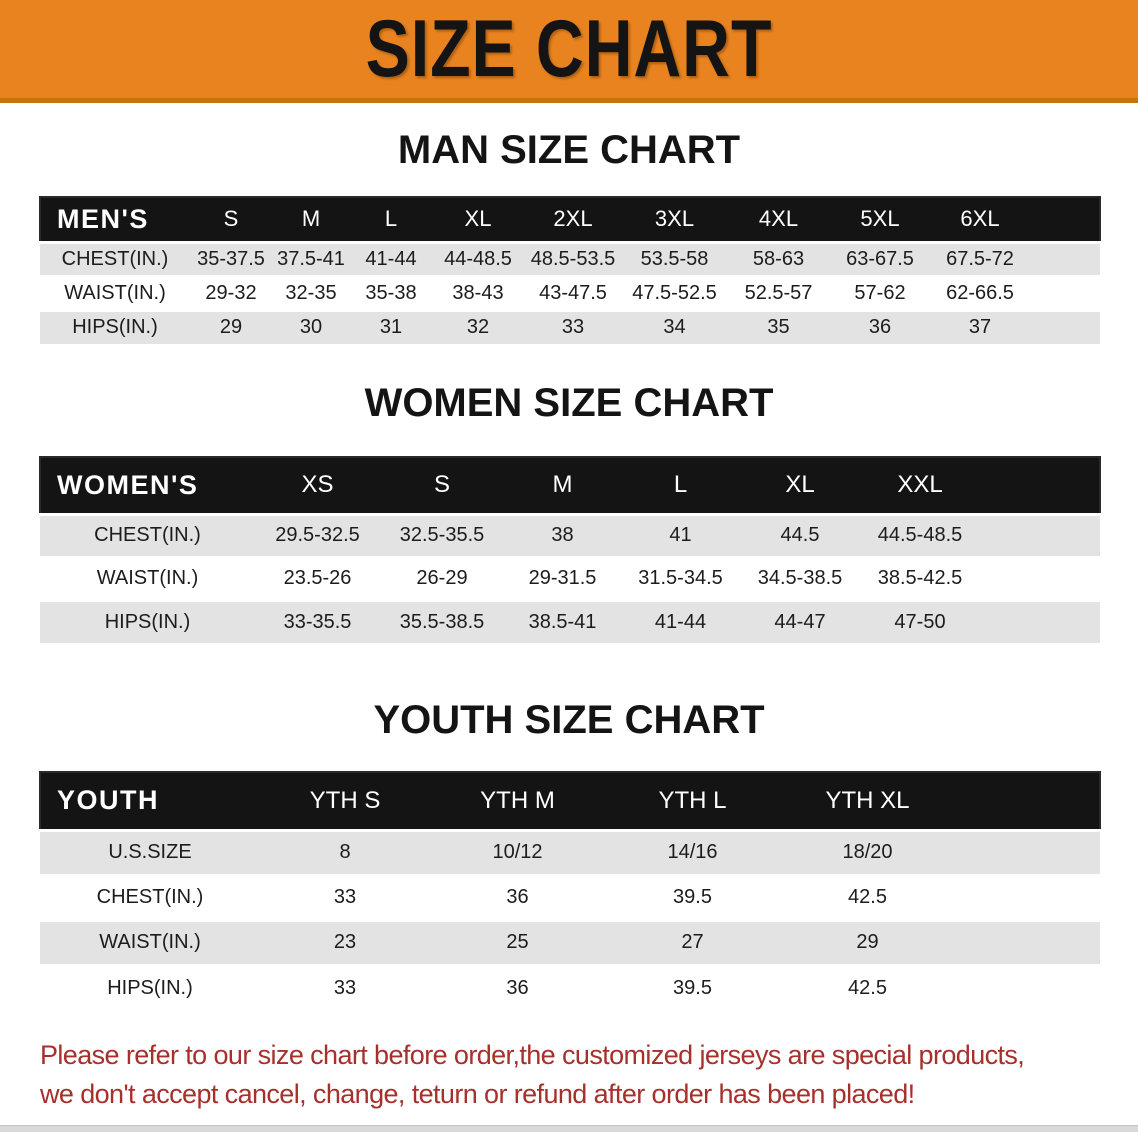  Describe the element at coordinates (311, 258) in the screenshot. I see `table-cell: 37.5-41` at that location.